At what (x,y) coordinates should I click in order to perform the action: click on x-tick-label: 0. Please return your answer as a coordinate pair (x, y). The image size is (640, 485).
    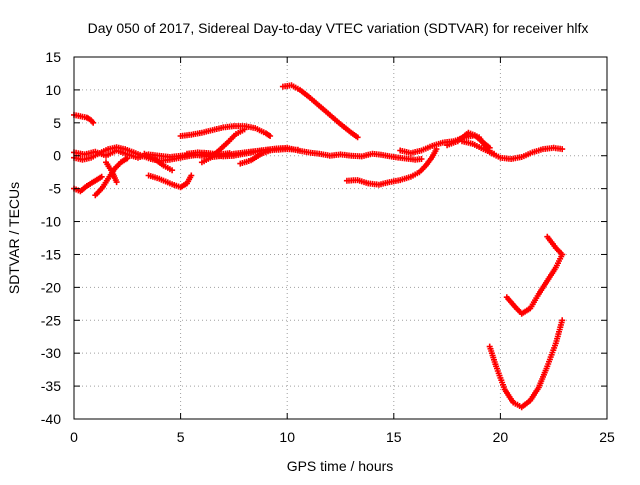
    Looking at the image, I should click on (74, 437).